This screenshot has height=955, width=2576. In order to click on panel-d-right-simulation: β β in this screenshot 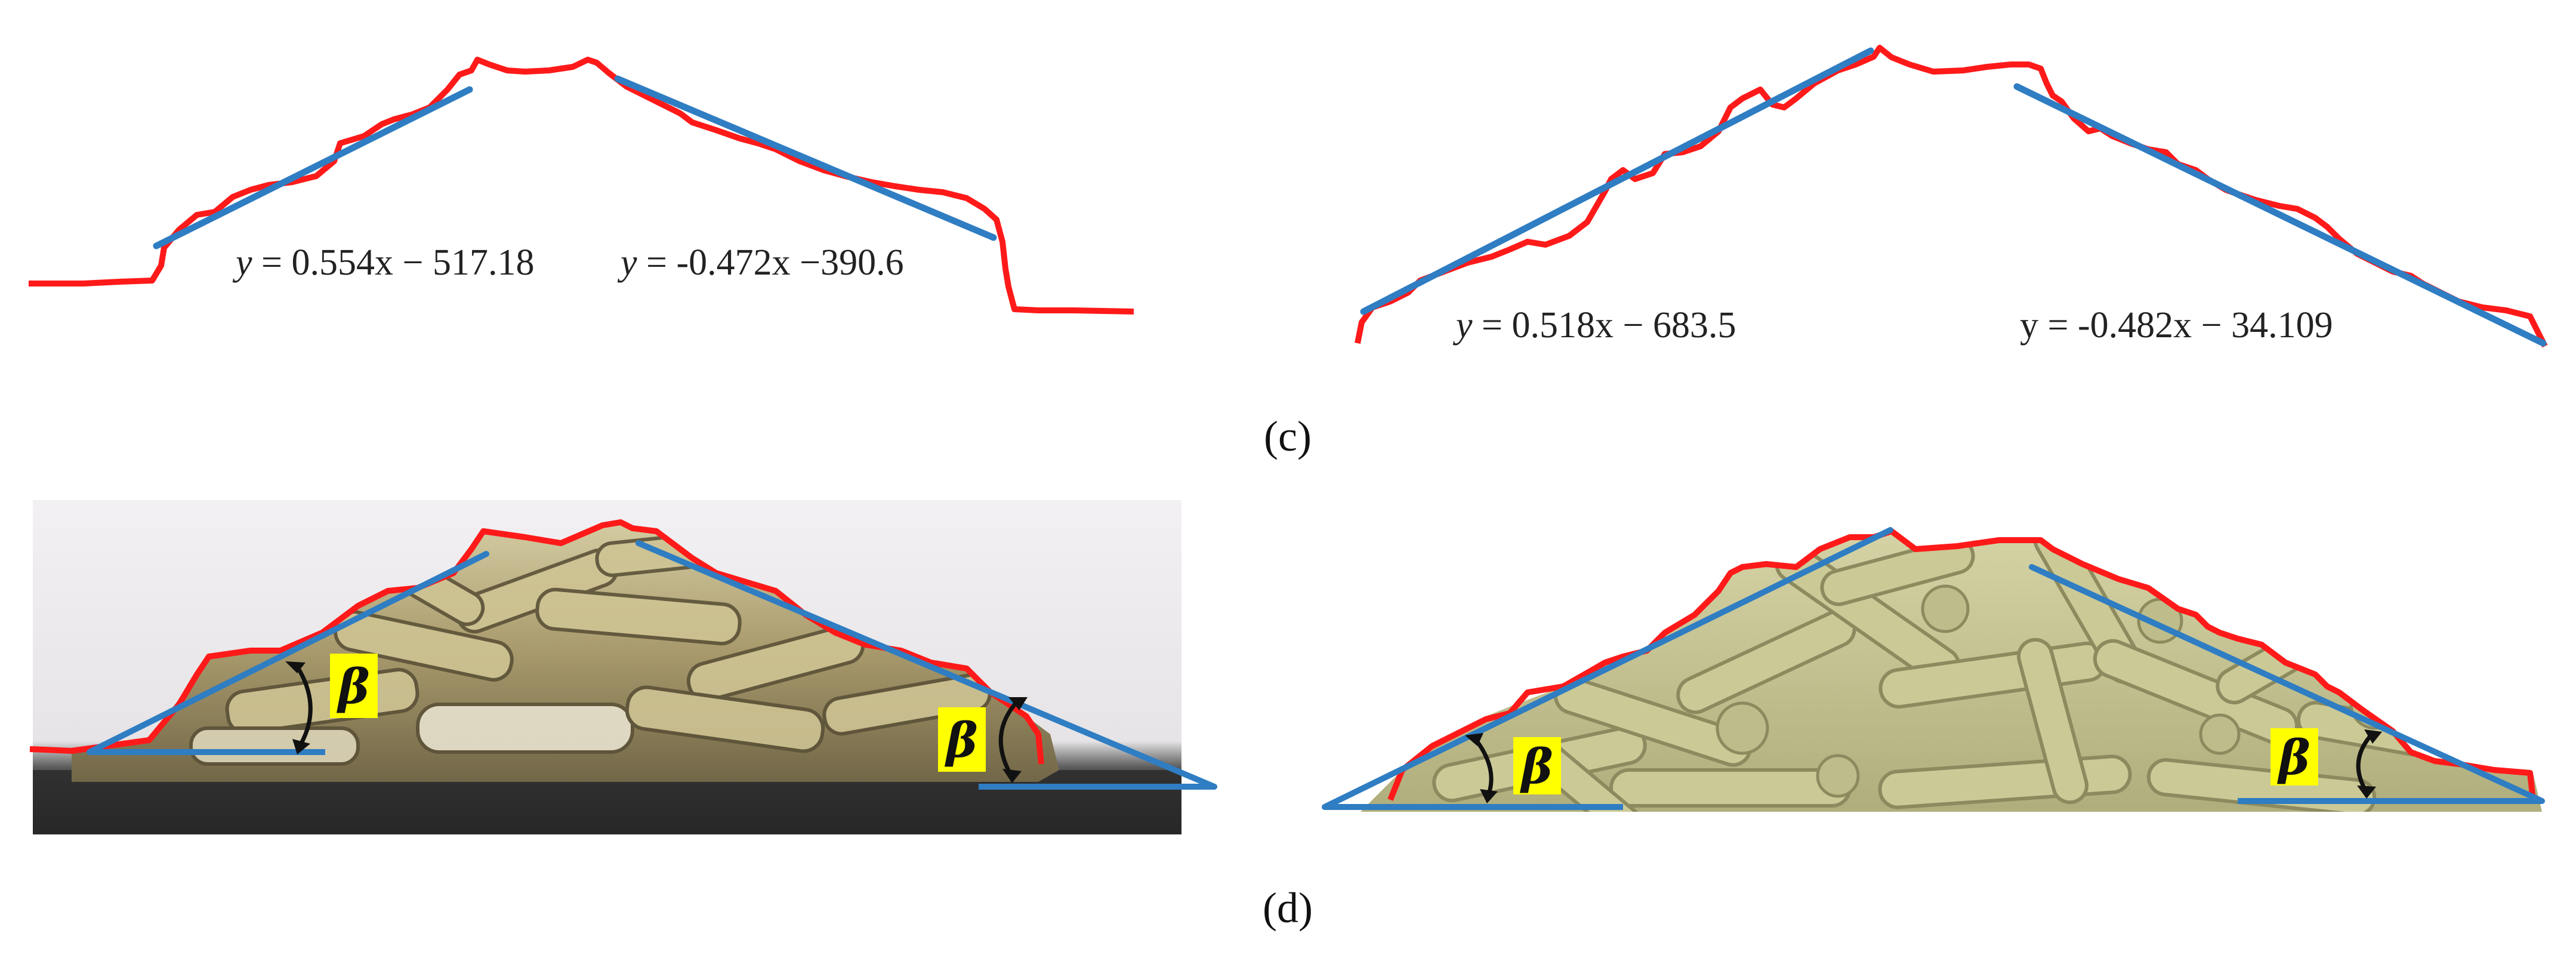, I will do `click(1933, 669)`.